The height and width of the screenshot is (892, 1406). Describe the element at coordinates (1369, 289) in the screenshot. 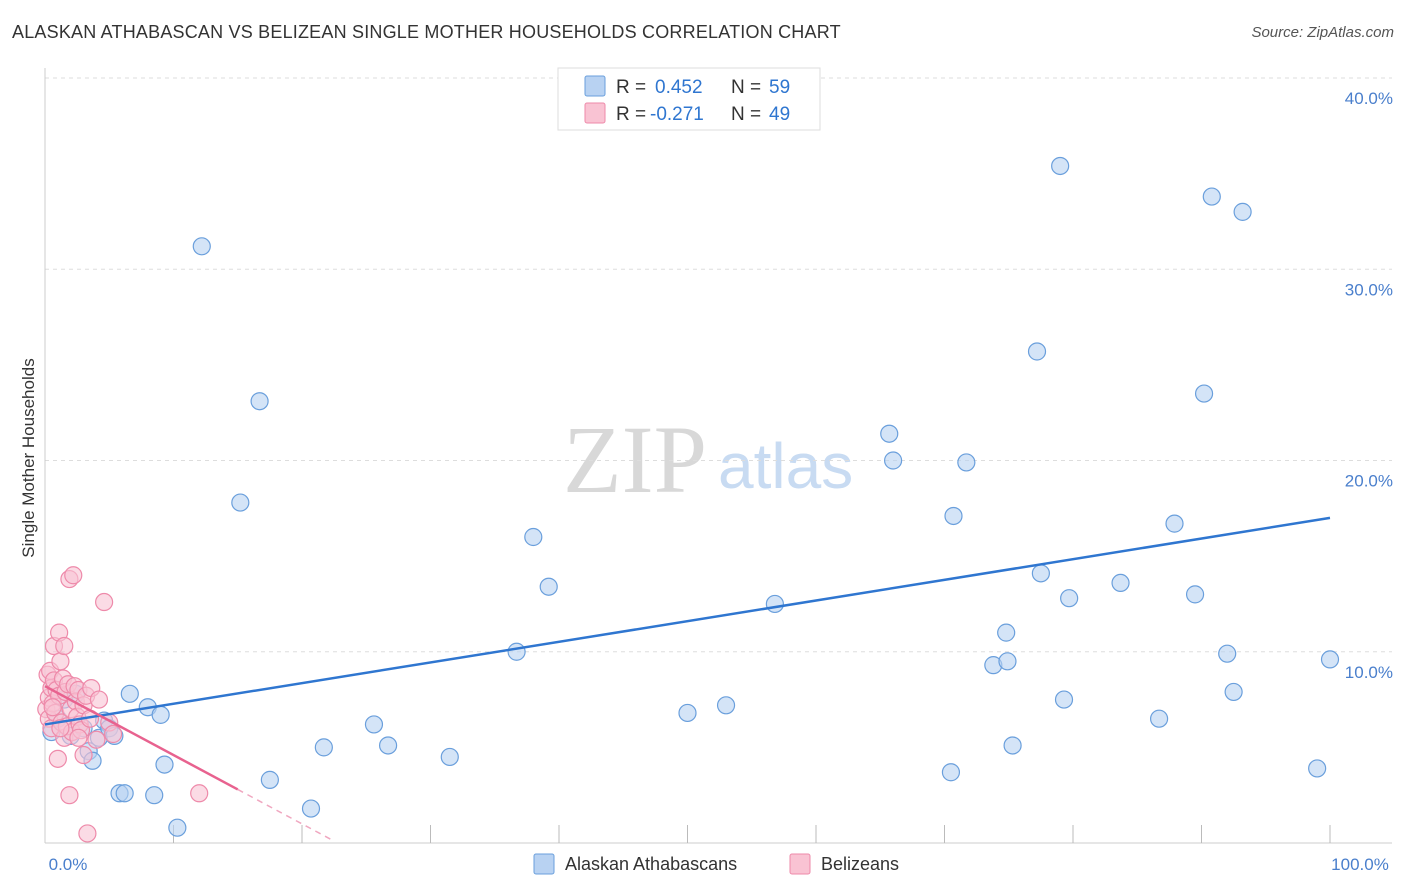

I see `y-tick-label-2: 30.0%` at that location.